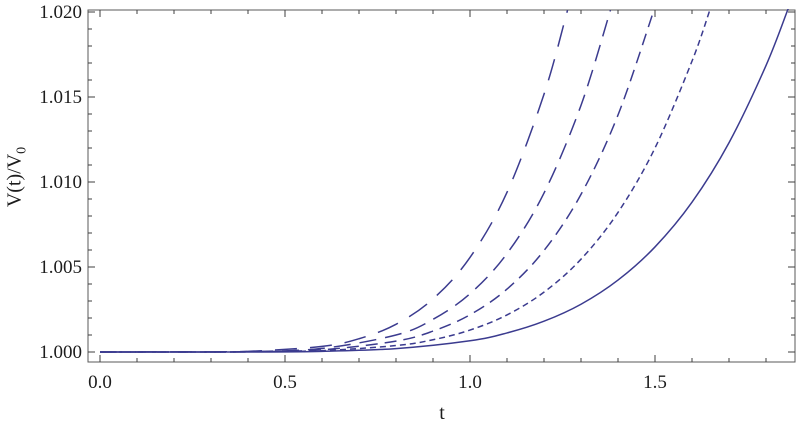 Image resolution: width=800 pixels, height=431 pixels. Describe the element at coordinates (60, 97) in the screenshot. I see `y-tick-label: 1.015` at that location.